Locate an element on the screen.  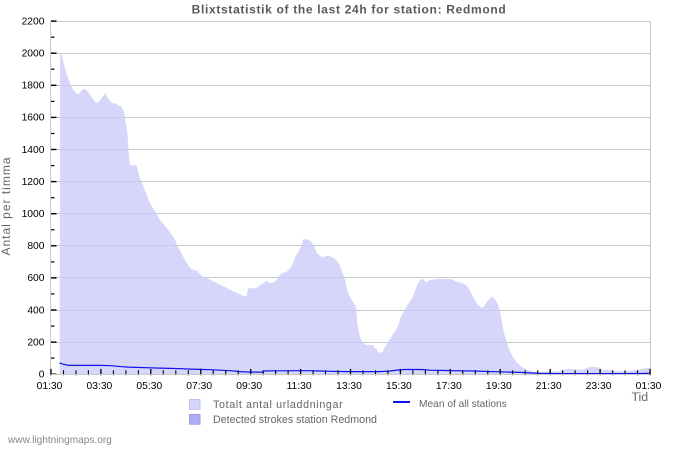
svg-text: 11:30 is located at coordinates (299, 386).